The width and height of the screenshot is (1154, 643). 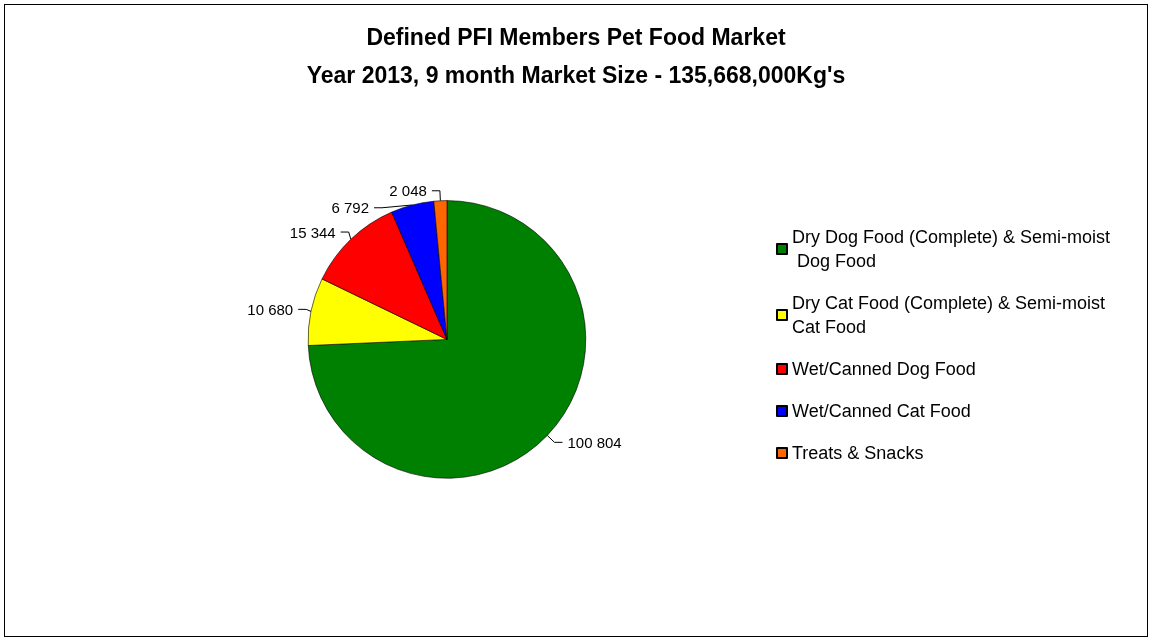 I want to click on legend-label: Wet/Canned Dog Food, so click(x=884, y=369).